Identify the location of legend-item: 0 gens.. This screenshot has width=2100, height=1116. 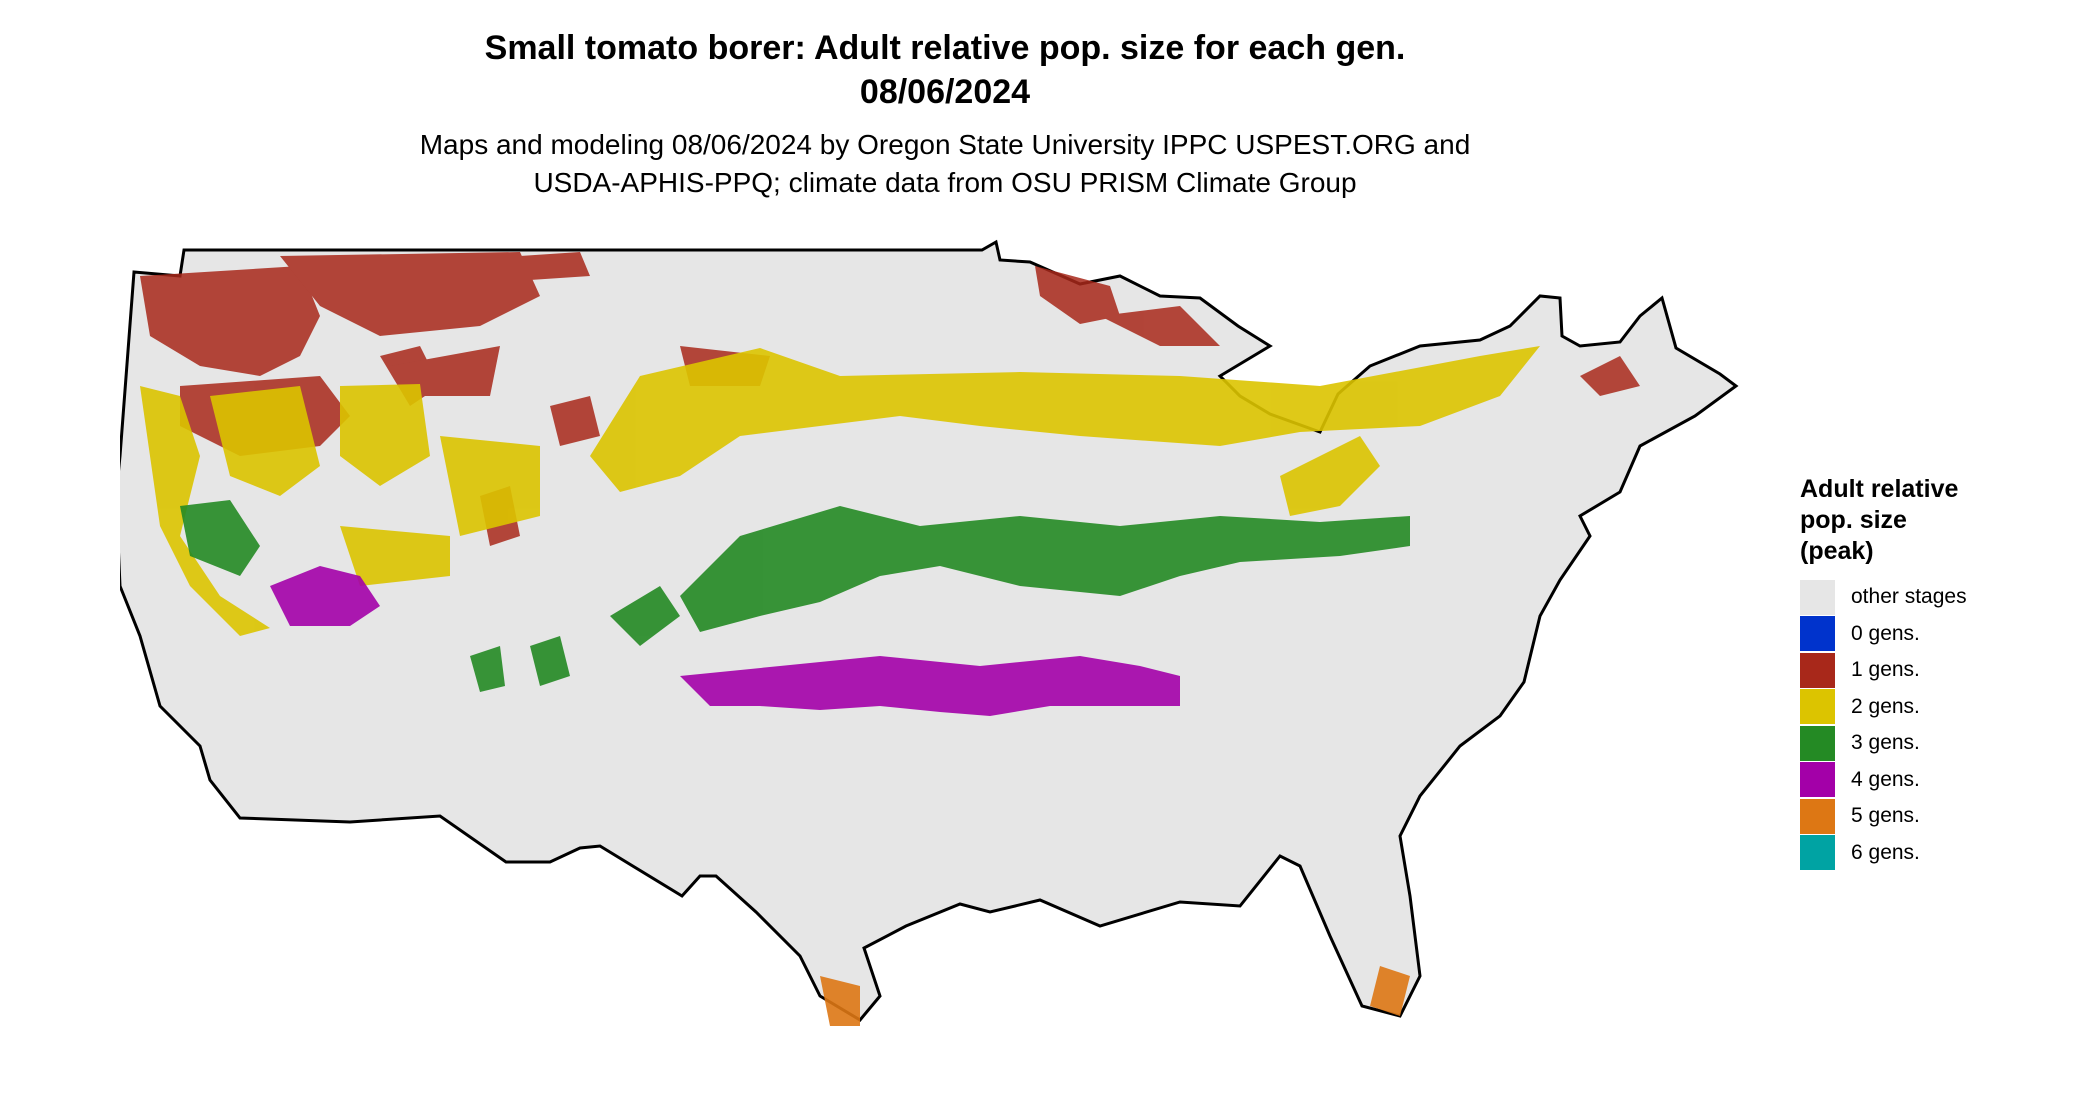
(1945, 634).